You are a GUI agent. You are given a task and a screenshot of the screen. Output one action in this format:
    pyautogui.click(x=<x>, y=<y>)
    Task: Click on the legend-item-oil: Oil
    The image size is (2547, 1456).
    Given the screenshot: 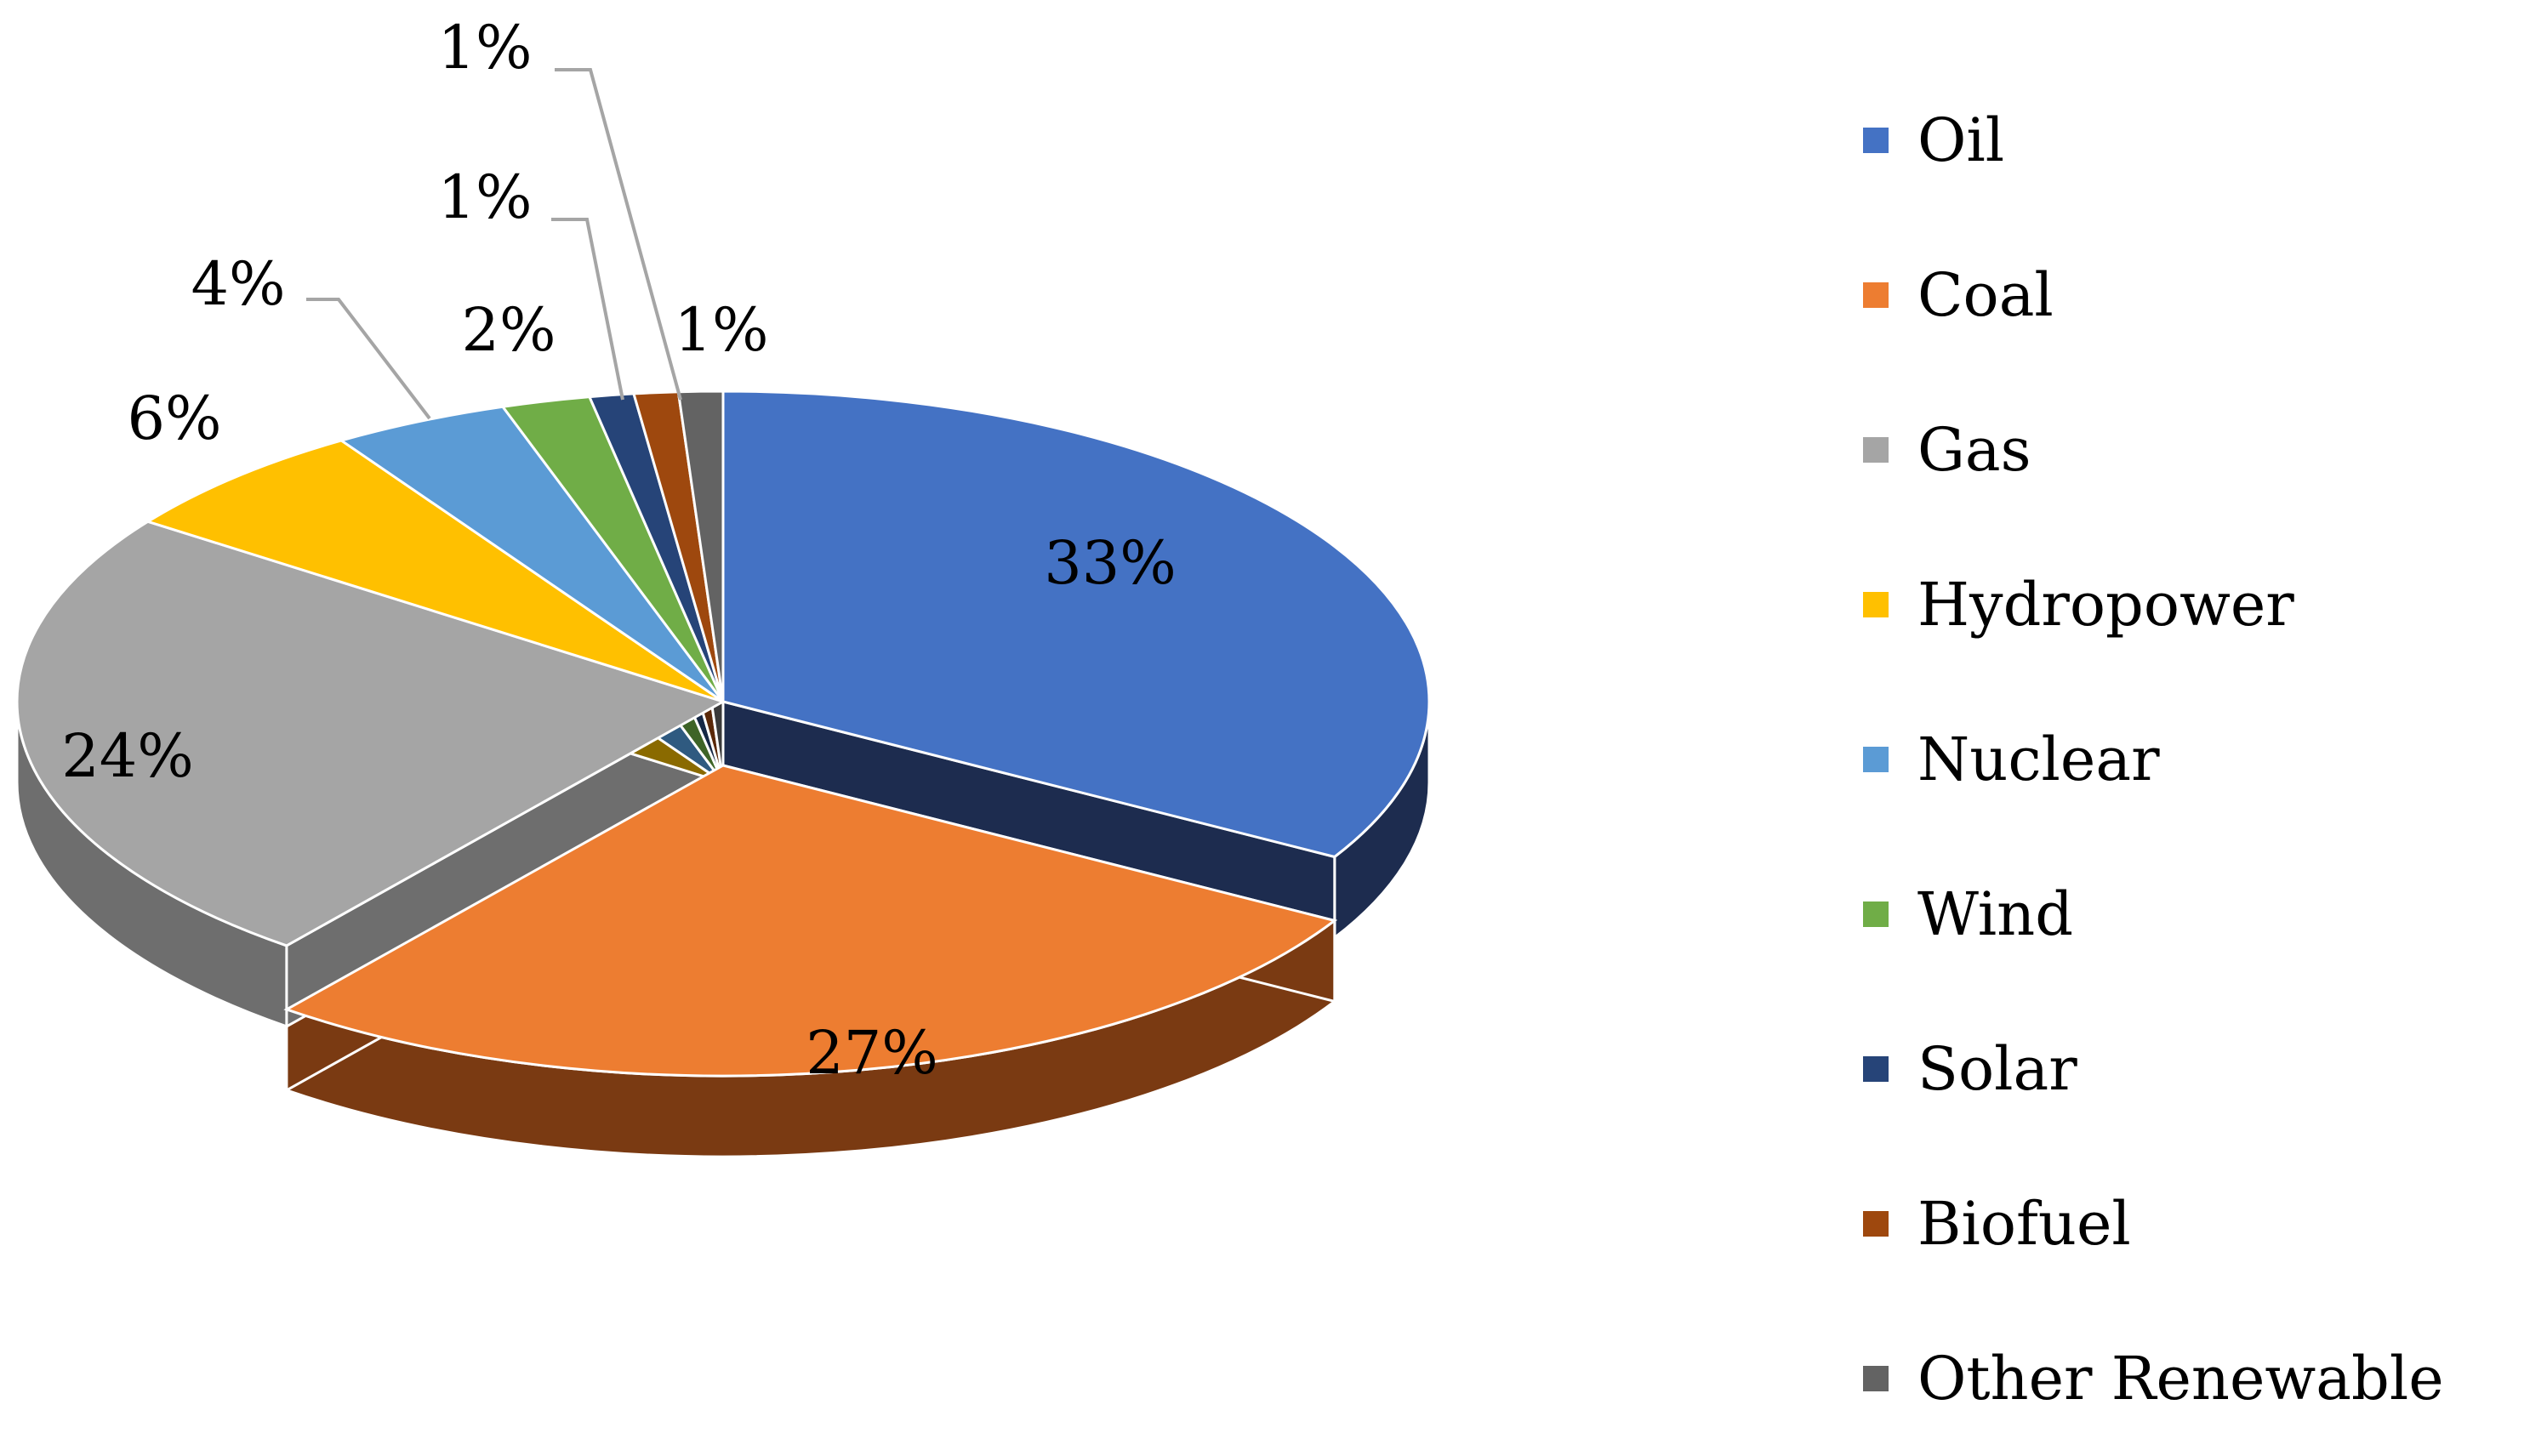 What is the action you would take?
    pyautogui.click(x=2199, y=140)
    